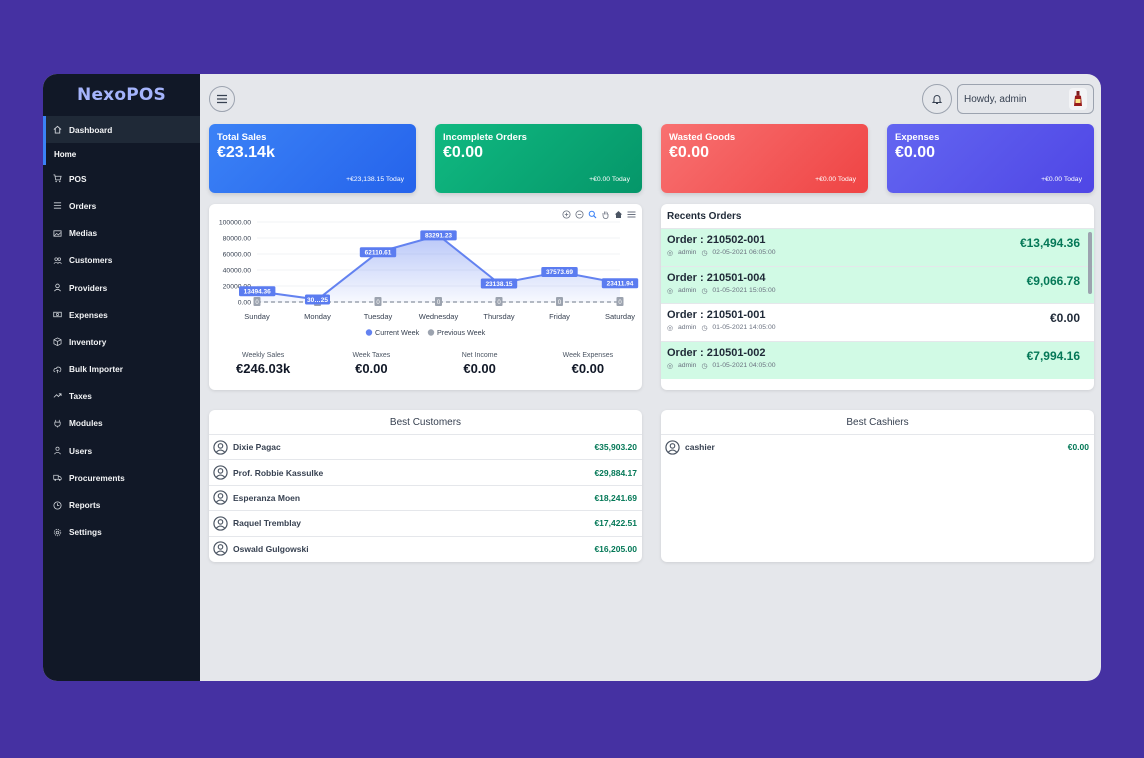  I want to click on x-tick-label: Monday, so click(317, 316).